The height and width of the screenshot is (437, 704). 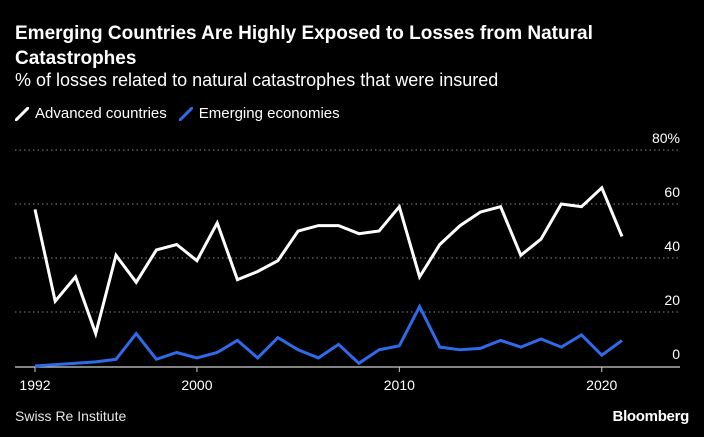 What do you see at coordinates (71, 416) in the screenshot?
I see `source-note: Swiss Re Institute` at bounding box center [71, 416].